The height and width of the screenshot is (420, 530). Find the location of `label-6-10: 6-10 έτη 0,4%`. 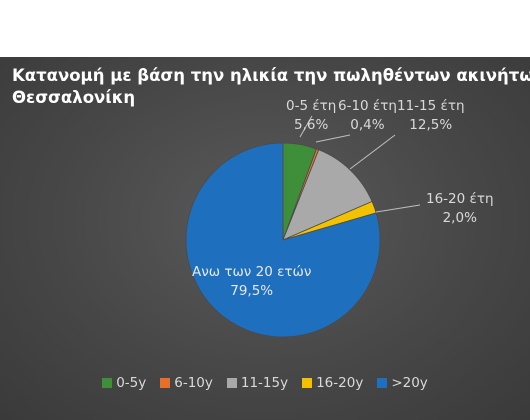

label-6-10: 6-10 έτη 0,4% is located at coordinates (367, 116).